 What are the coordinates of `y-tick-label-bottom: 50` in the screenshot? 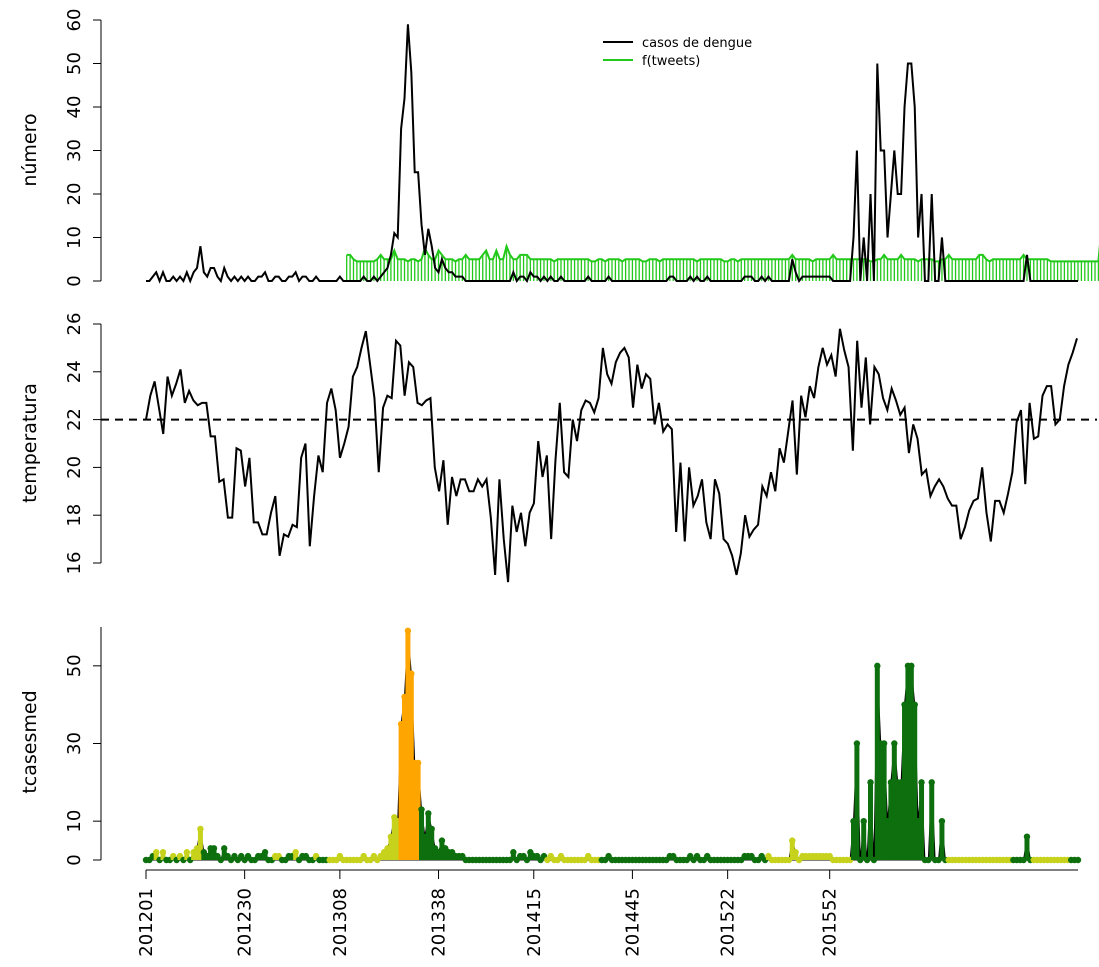 It's located at (74, 665).